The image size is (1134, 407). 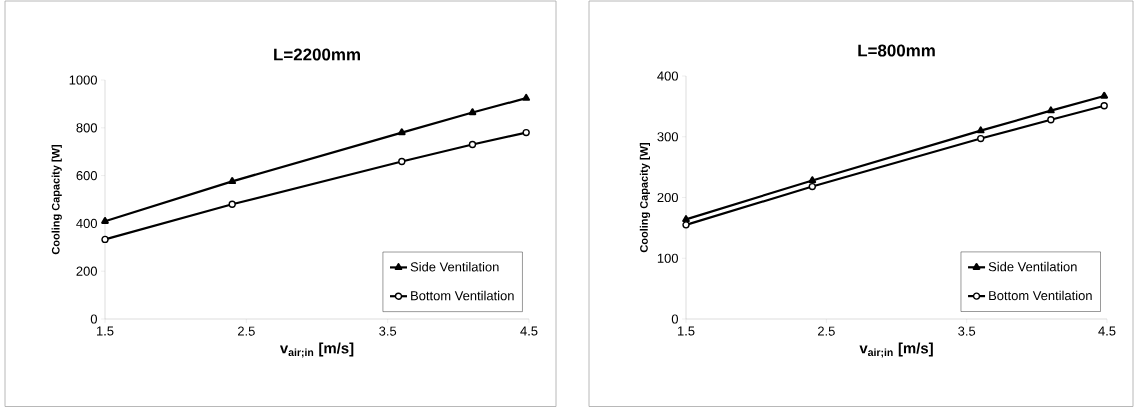 What do you see at coordinates (667, 137) in the screenshot?
I see `y-tick-label: 300` at bounding box center [667, 137].